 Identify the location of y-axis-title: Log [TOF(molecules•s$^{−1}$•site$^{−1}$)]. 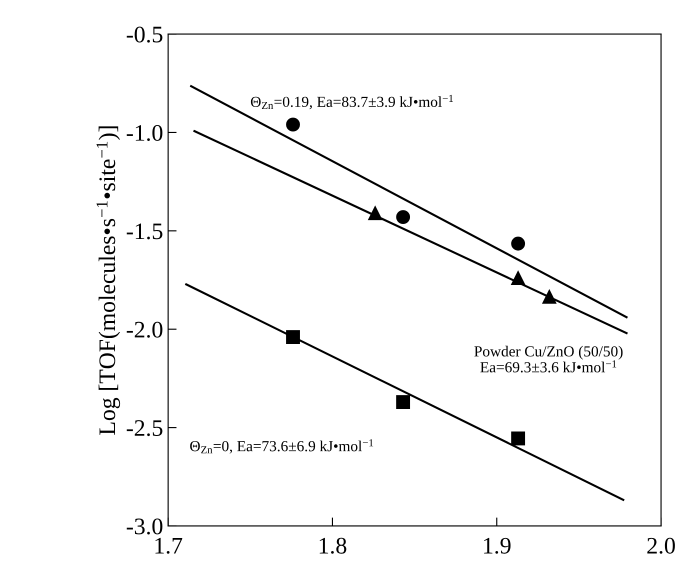
(108, 280).